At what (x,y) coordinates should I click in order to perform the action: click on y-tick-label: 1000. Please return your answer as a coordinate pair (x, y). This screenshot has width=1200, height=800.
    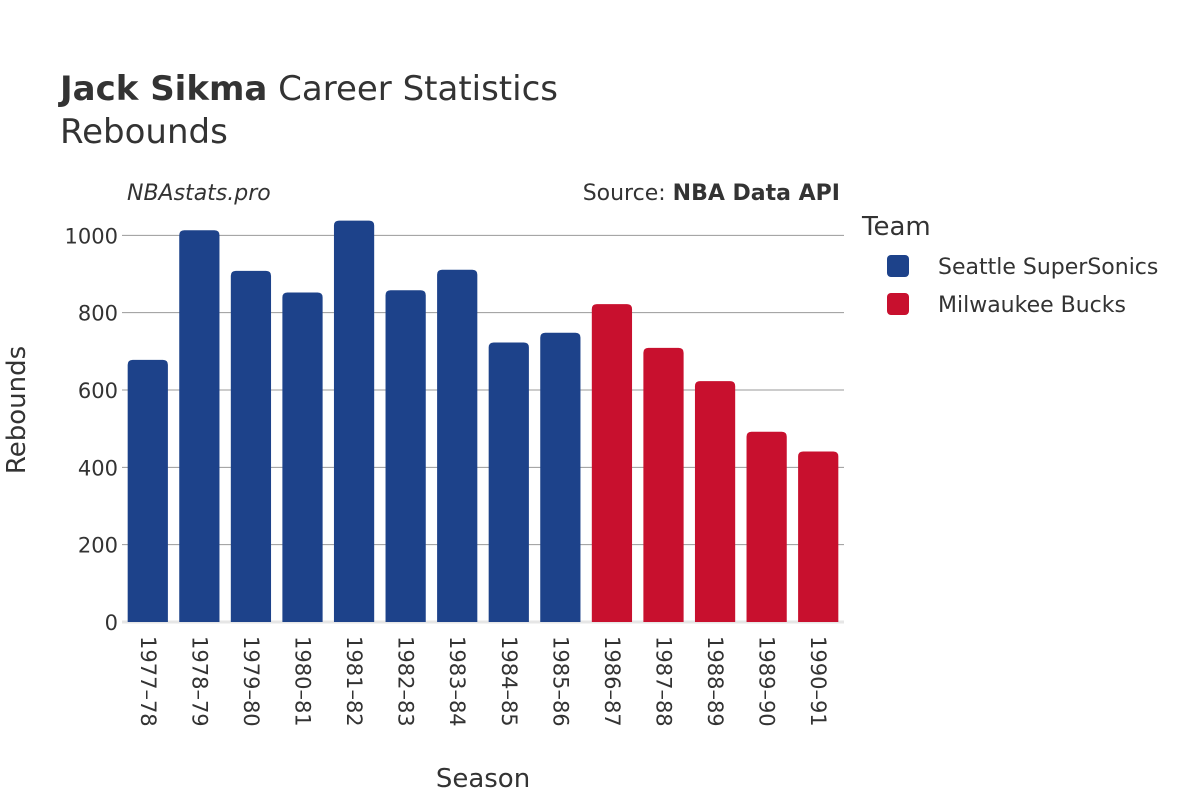
    Looking at the image, I should click on (91, 236).